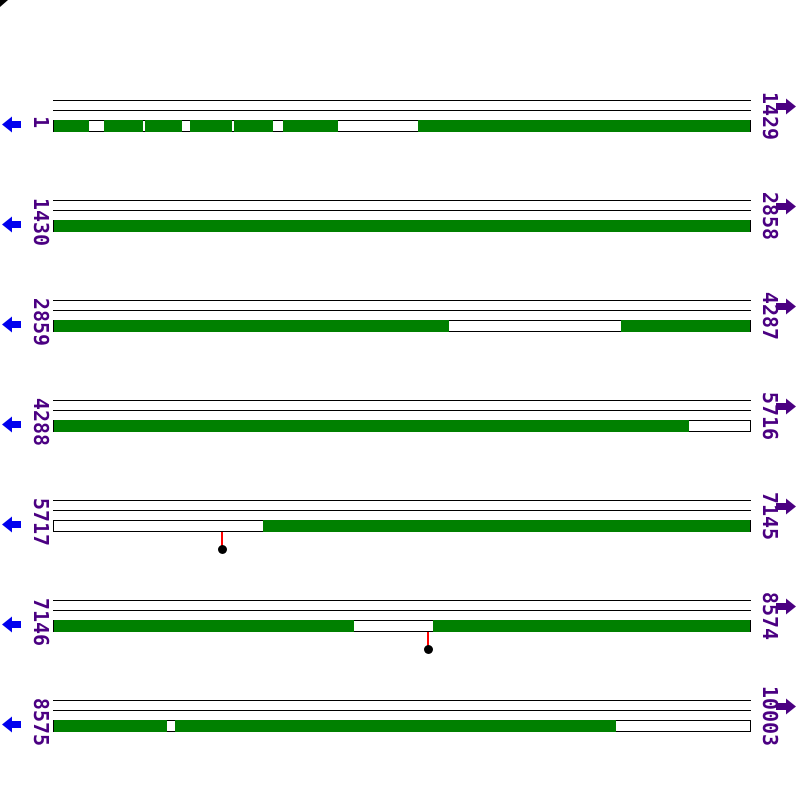  I want to click on map-row: 5717 7145, so click(400, 546).